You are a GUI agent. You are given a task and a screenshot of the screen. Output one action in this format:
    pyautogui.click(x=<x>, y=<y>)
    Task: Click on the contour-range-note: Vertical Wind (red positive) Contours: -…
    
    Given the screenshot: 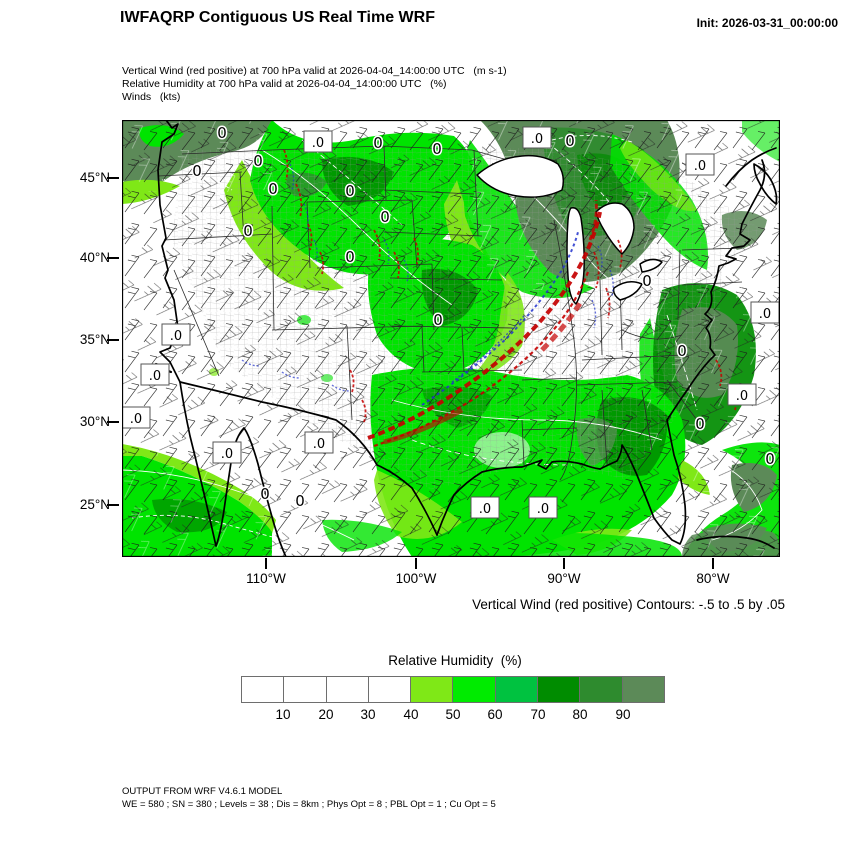 What is the action you would take?
    pyautogui.click(x=628, y=604)
    